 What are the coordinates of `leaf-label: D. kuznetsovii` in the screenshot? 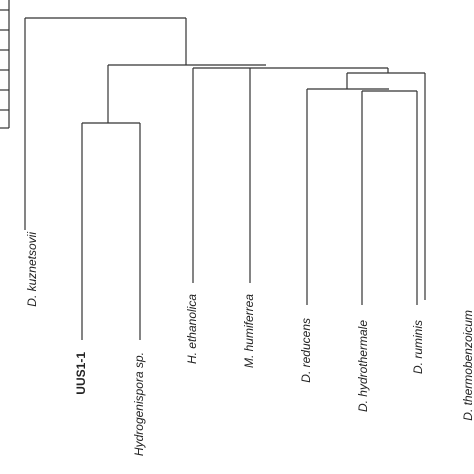 It's located at (32, 269).